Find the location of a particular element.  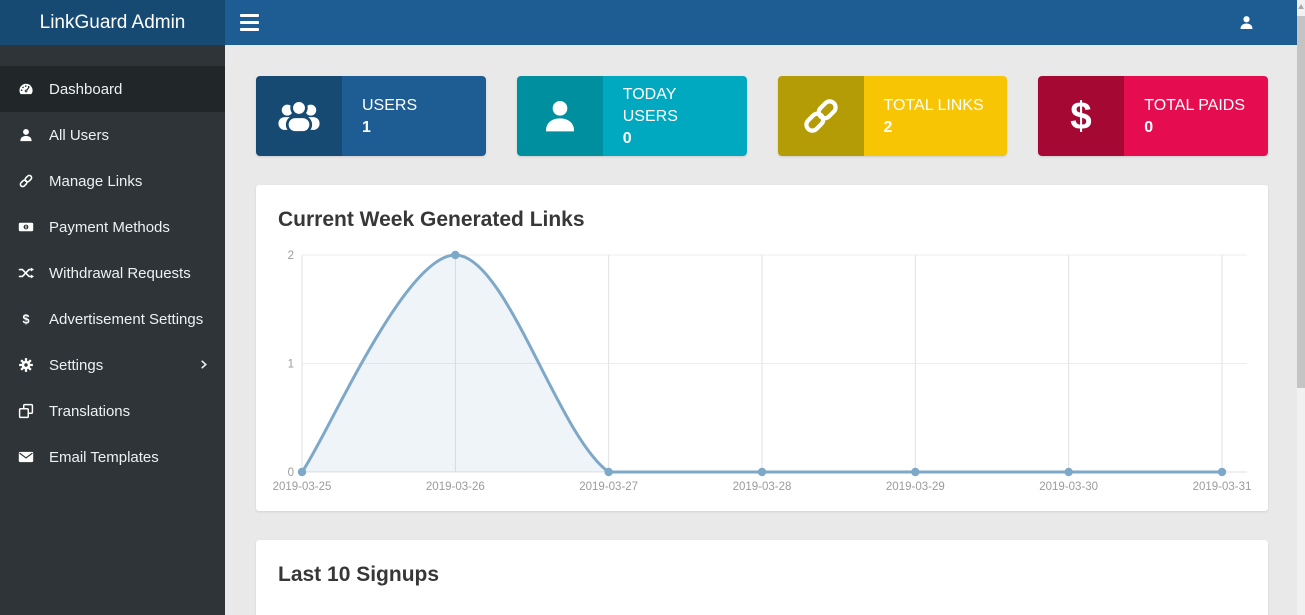

sidebar-item-dashboard: Dashboard is located at coordinates (112, 89).